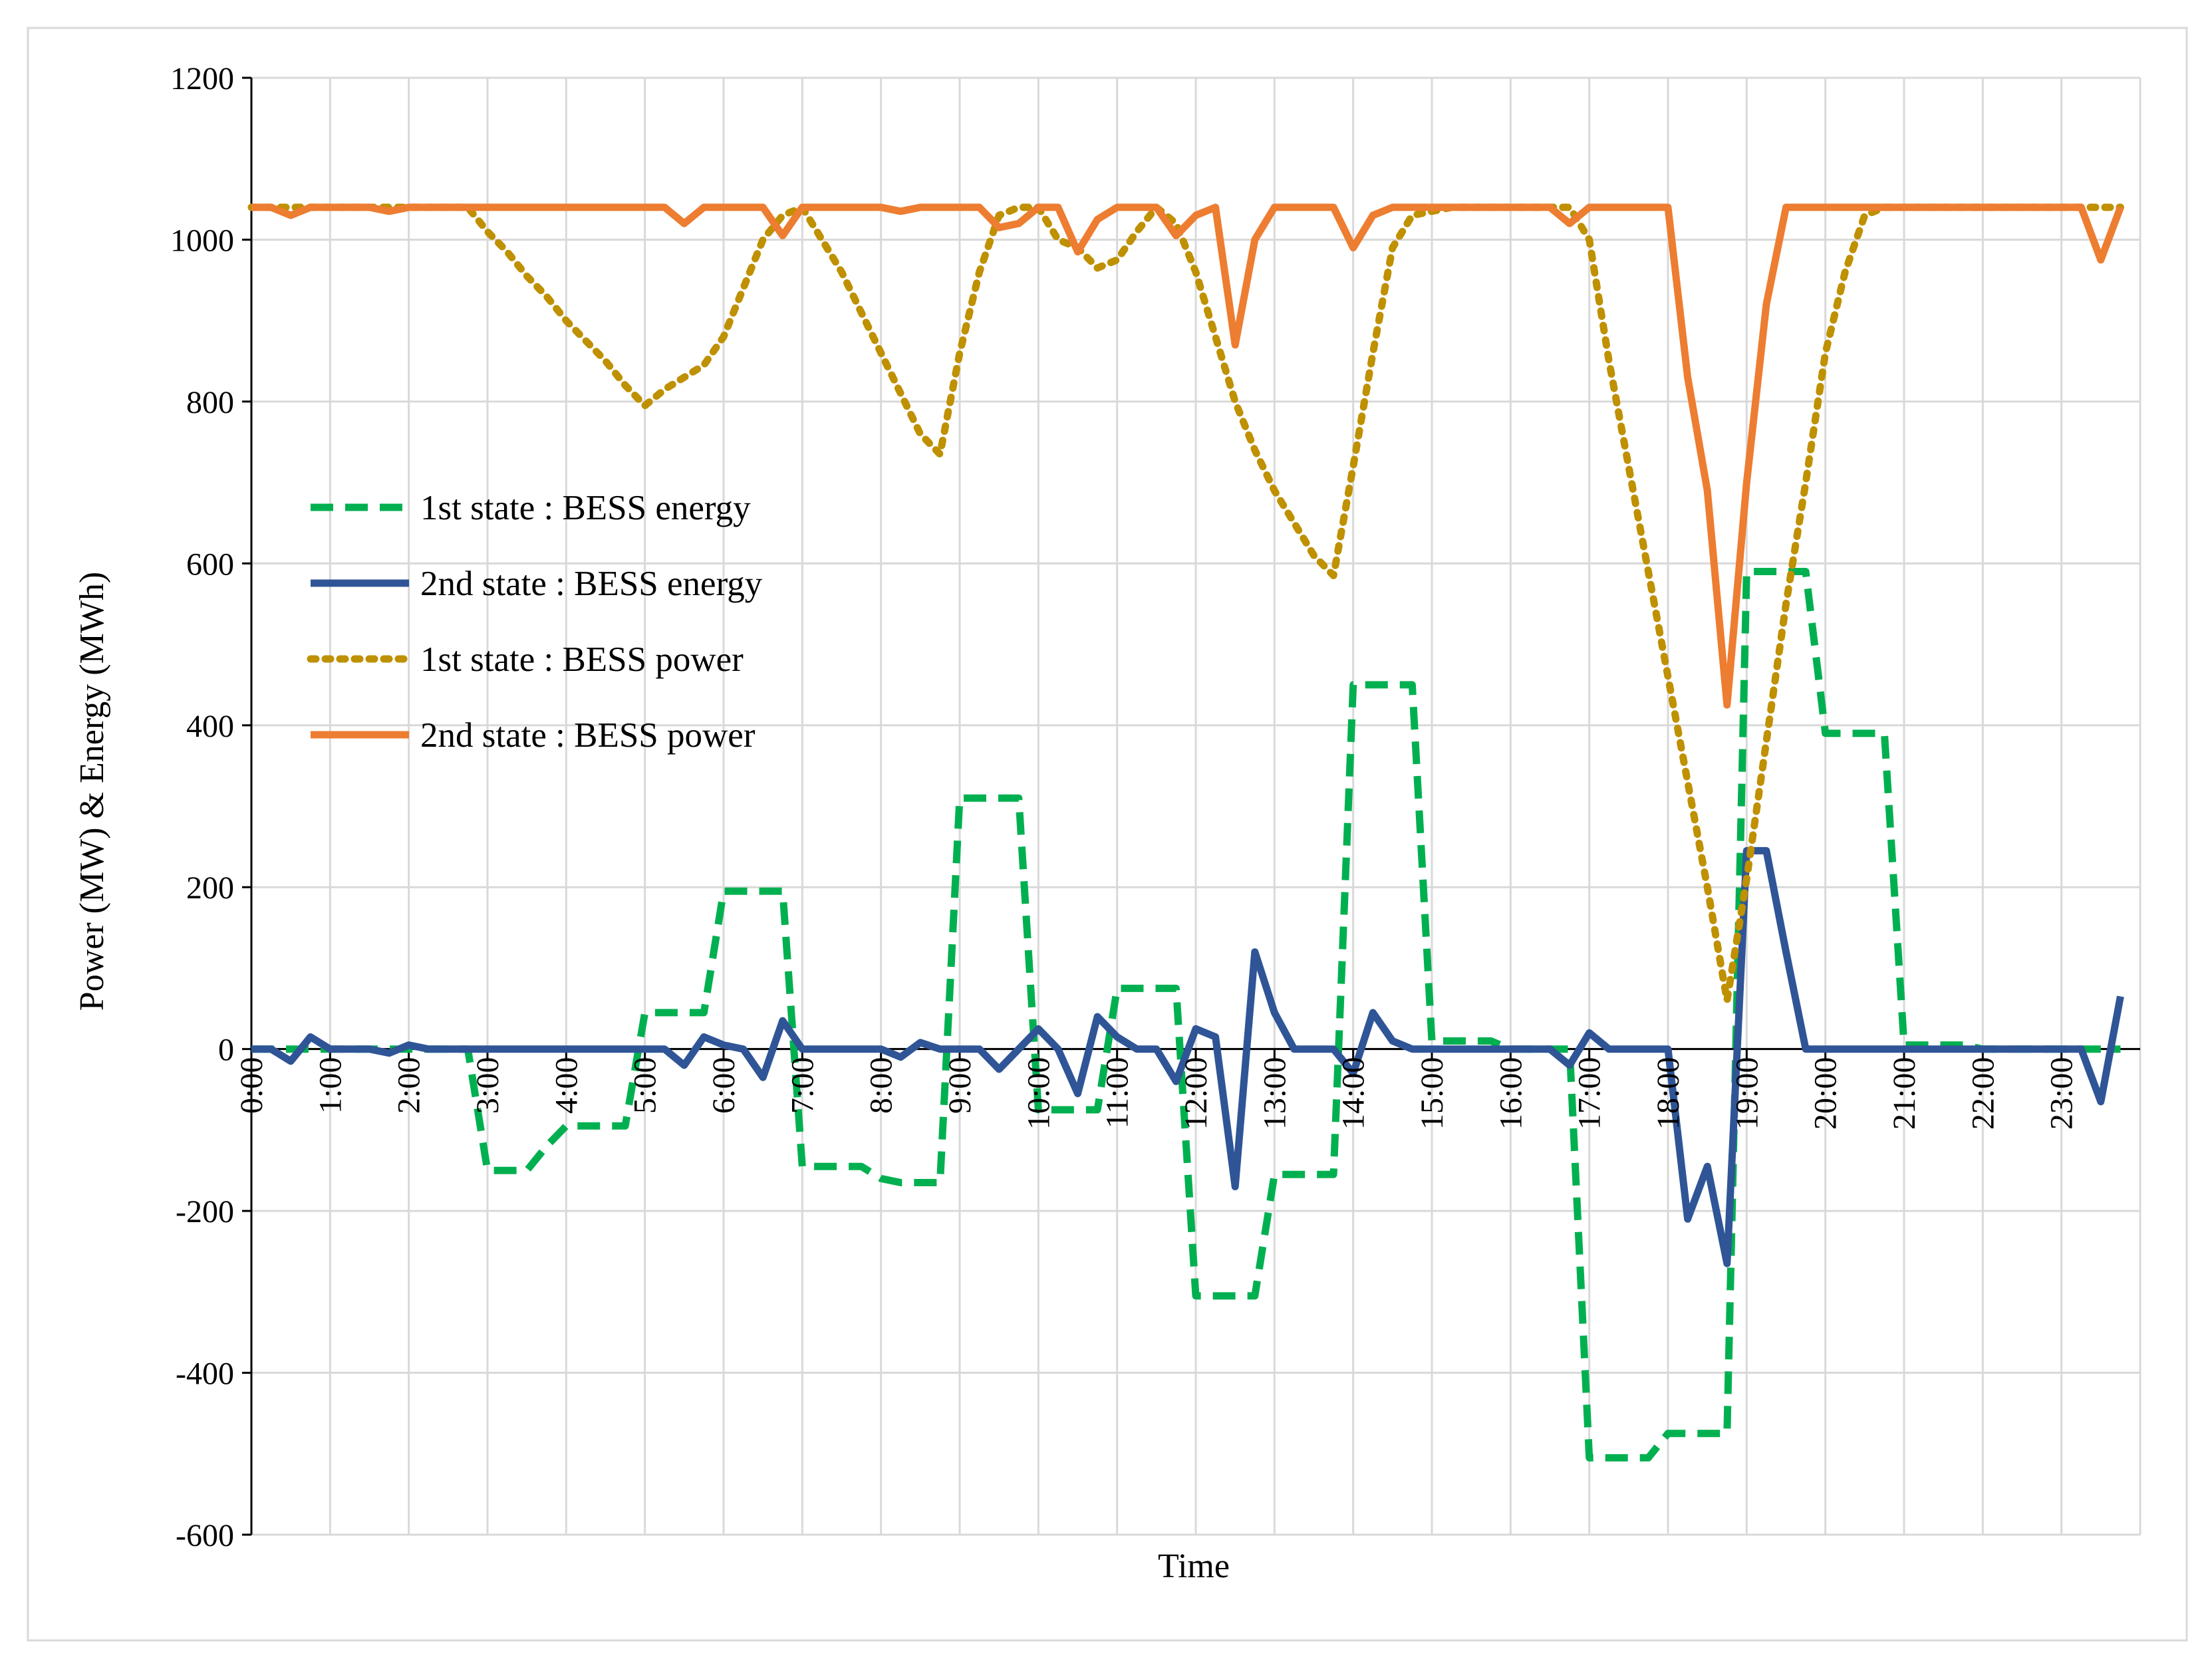  What do you see at coordinates (1905, 1093) in the screenshot?
I see `x-tick-label: 21:00` at bounding box center [1905, 1093].